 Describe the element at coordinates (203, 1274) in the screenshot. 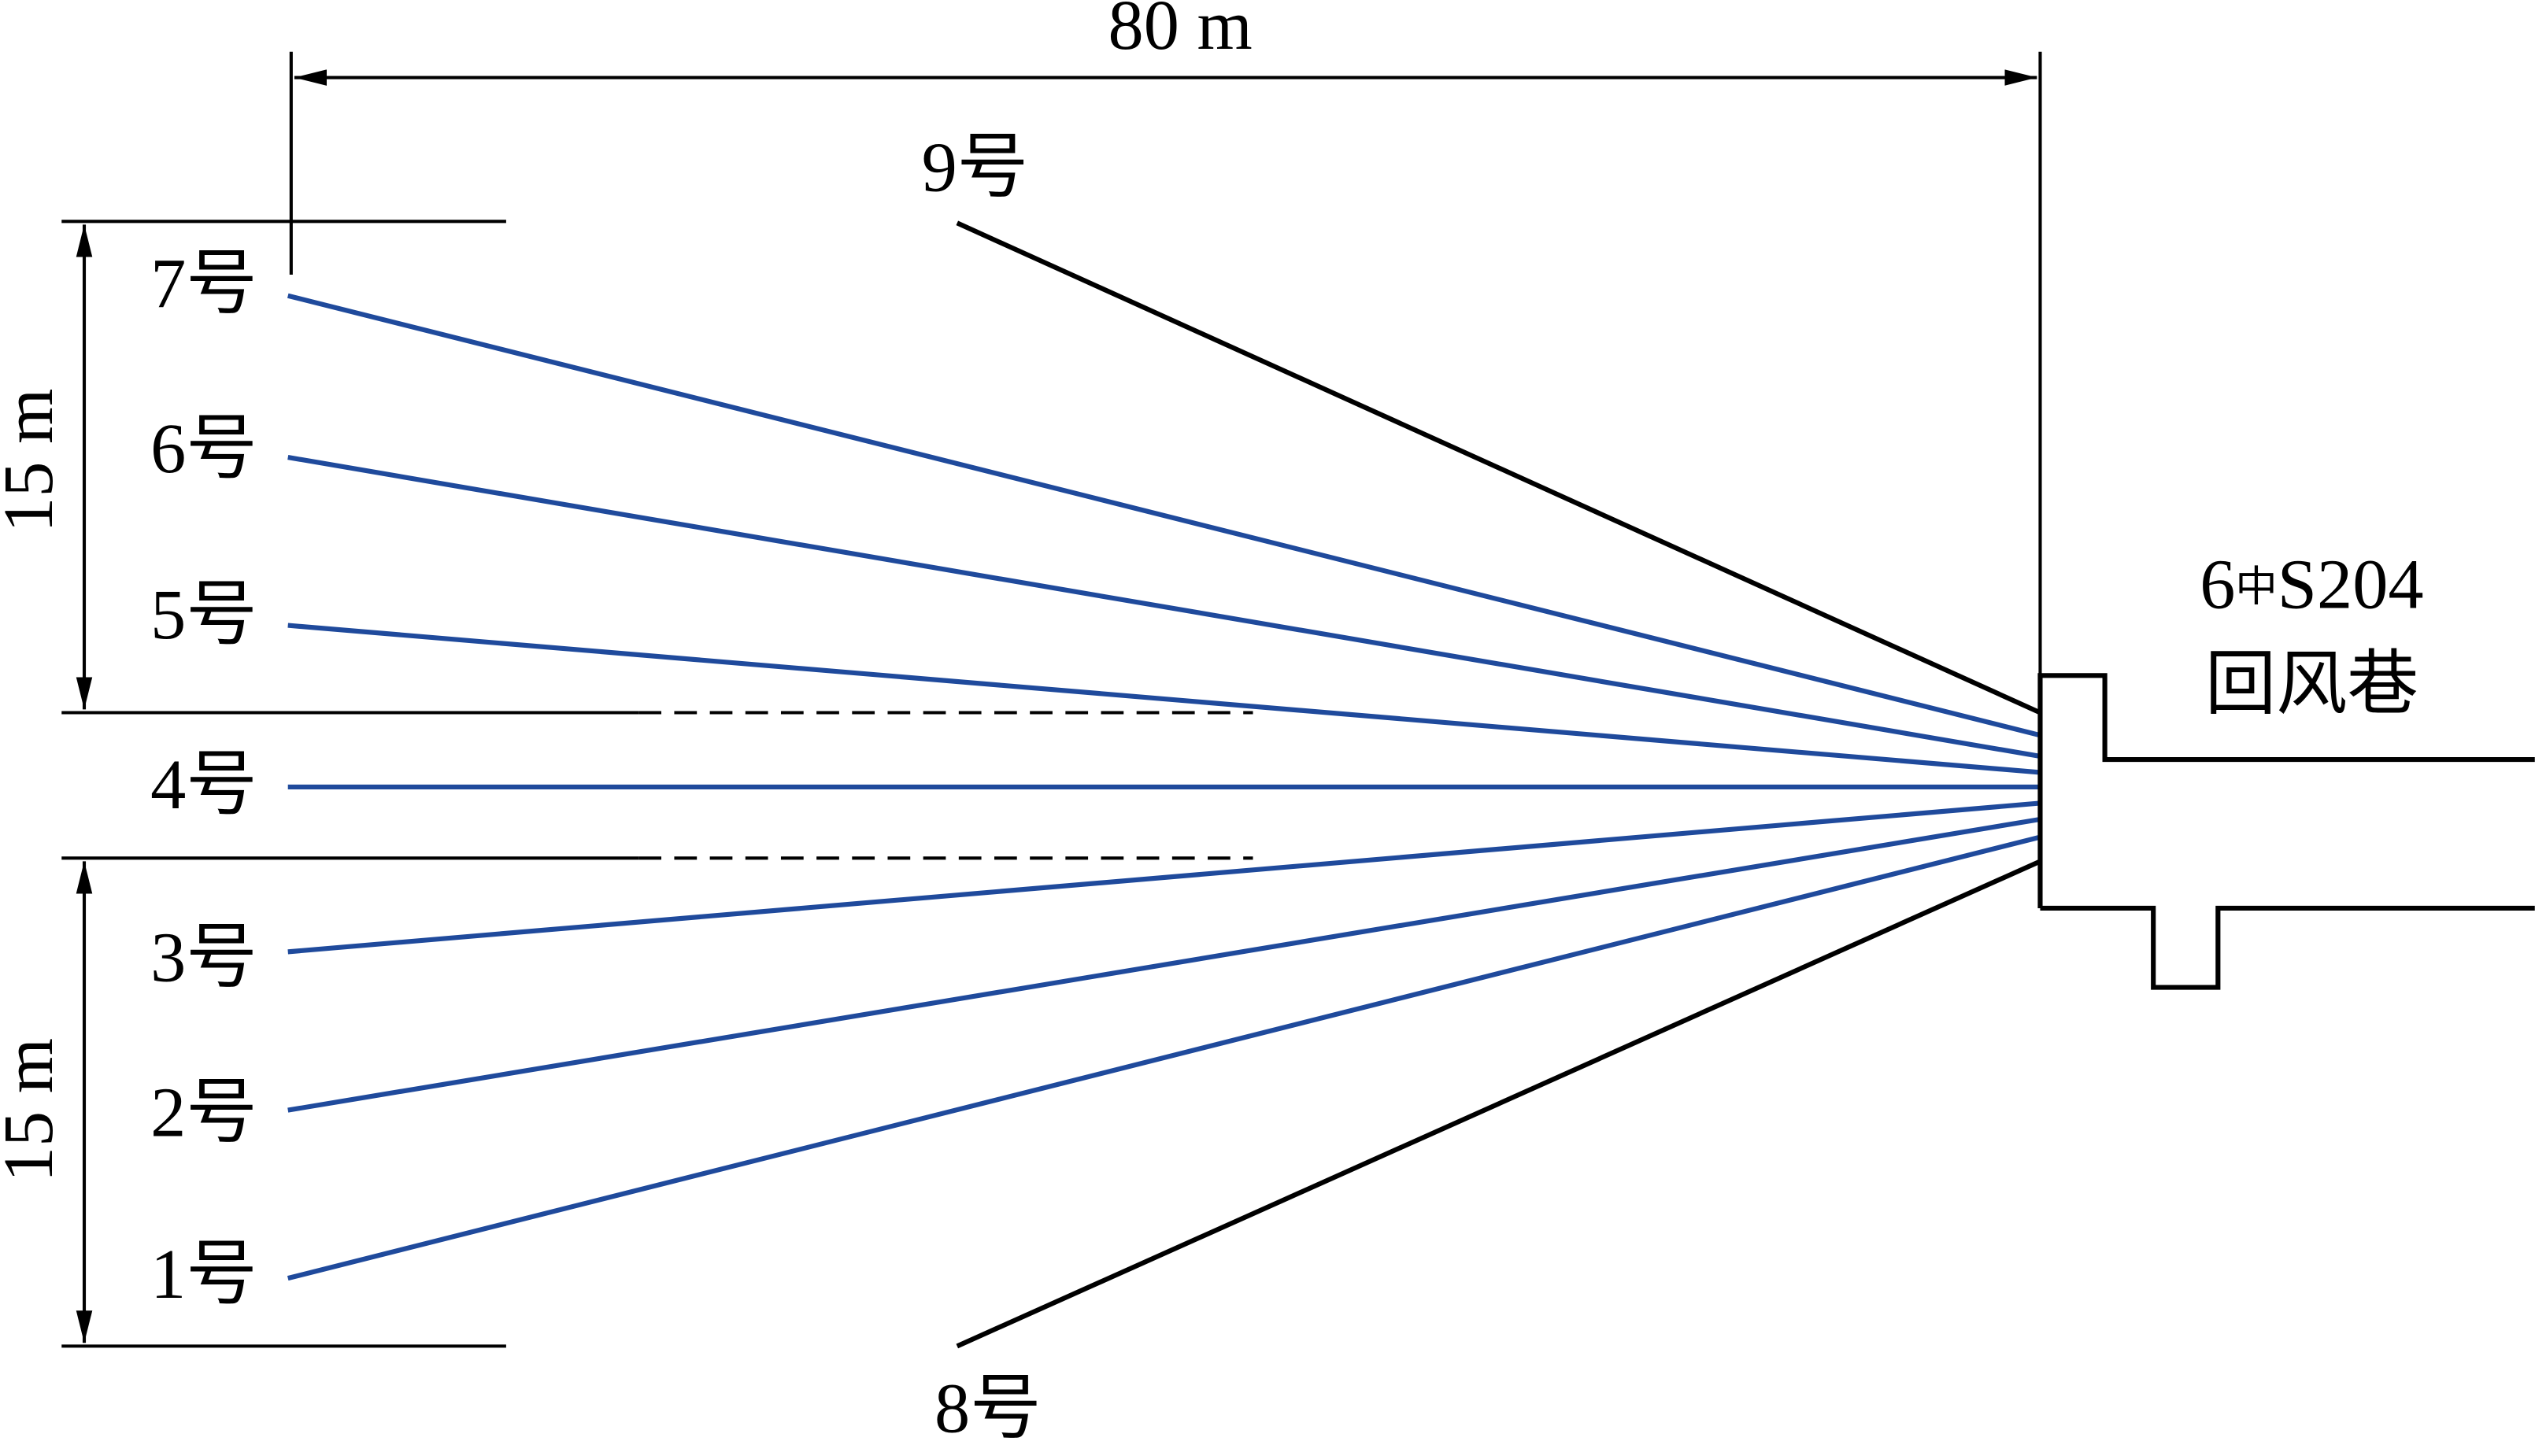

I see `borehole-label: 1号` at that location.